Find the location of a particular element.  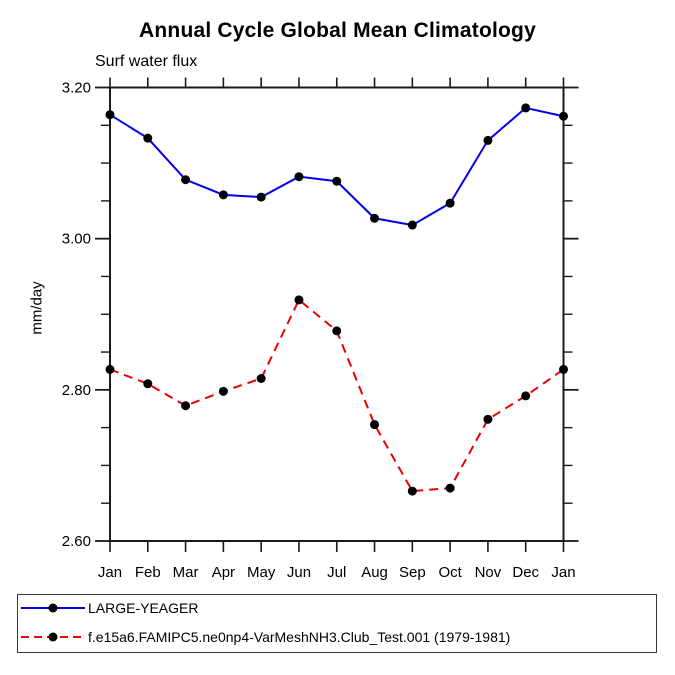

chart-title: Annual Cycle Global Mean Climatology is located at coordinates (337, 30).